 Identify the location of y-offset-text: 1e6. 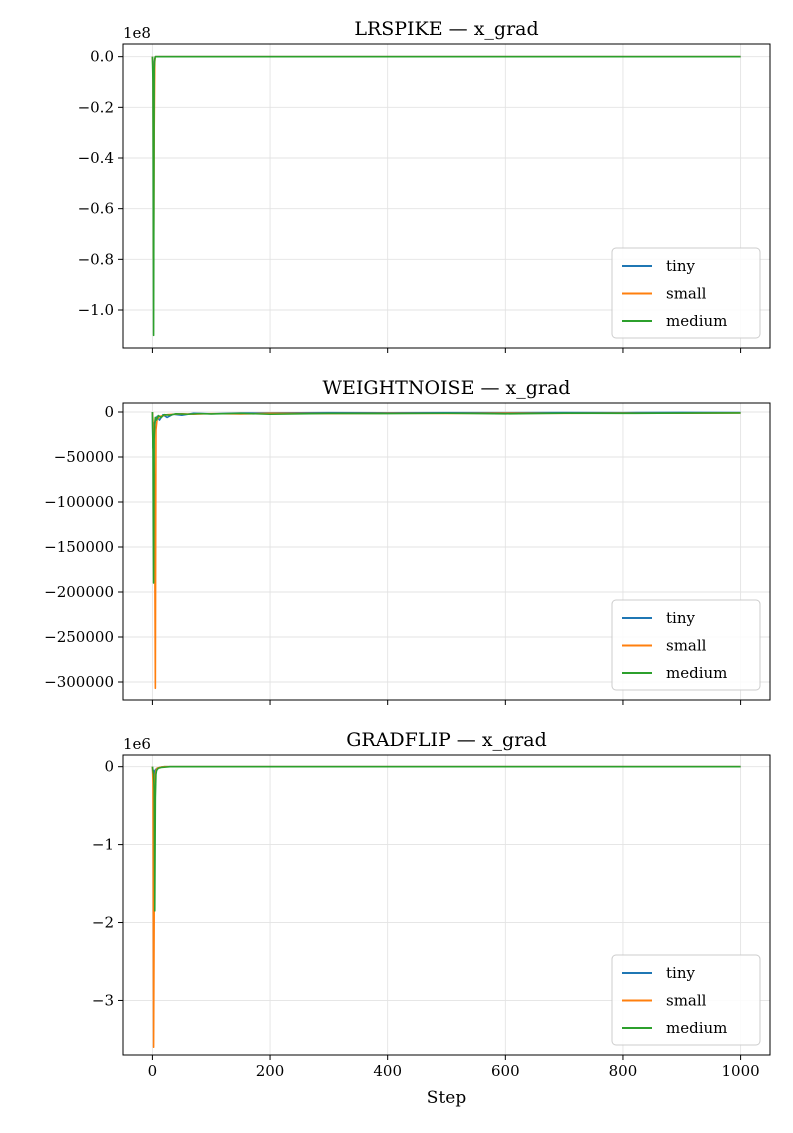
(137, 744).